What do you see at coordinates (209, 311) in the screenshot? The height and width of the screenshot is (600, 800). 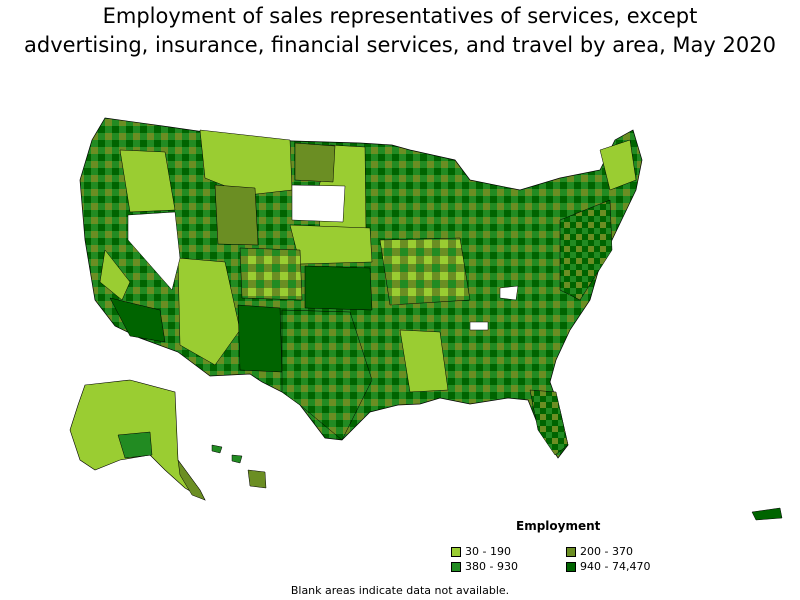 I see `utah-arizona-light-region` at bounding box center [209, 311].